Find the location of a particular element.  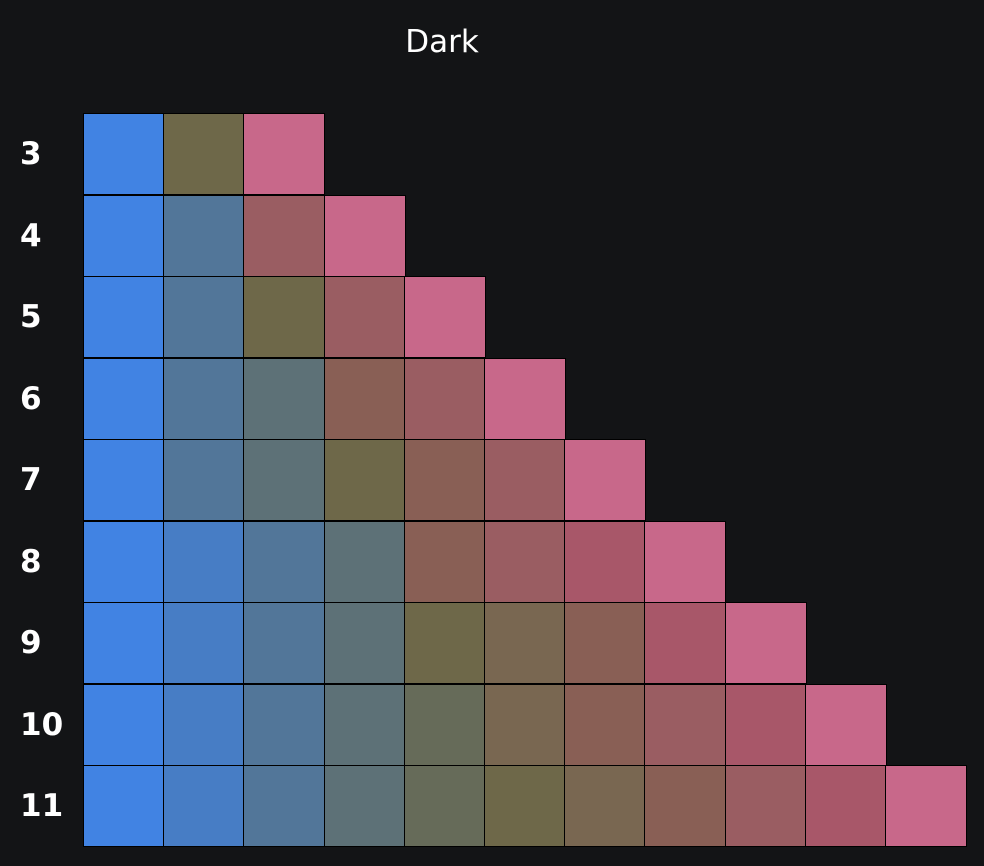

row-label: 5 is located at coordinates (31, 317).